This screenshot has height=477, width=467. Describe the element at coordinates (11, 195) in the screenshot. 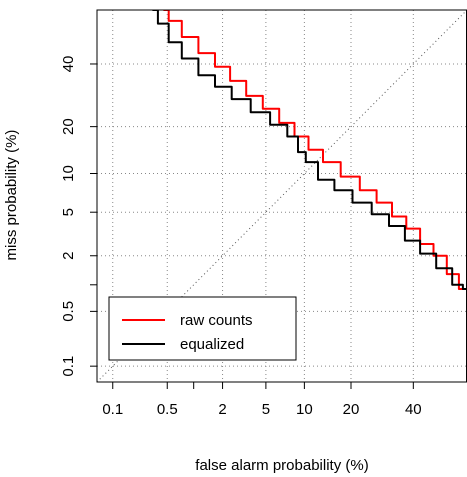

I see `y-axis-label: miss probability (%)` at that location.